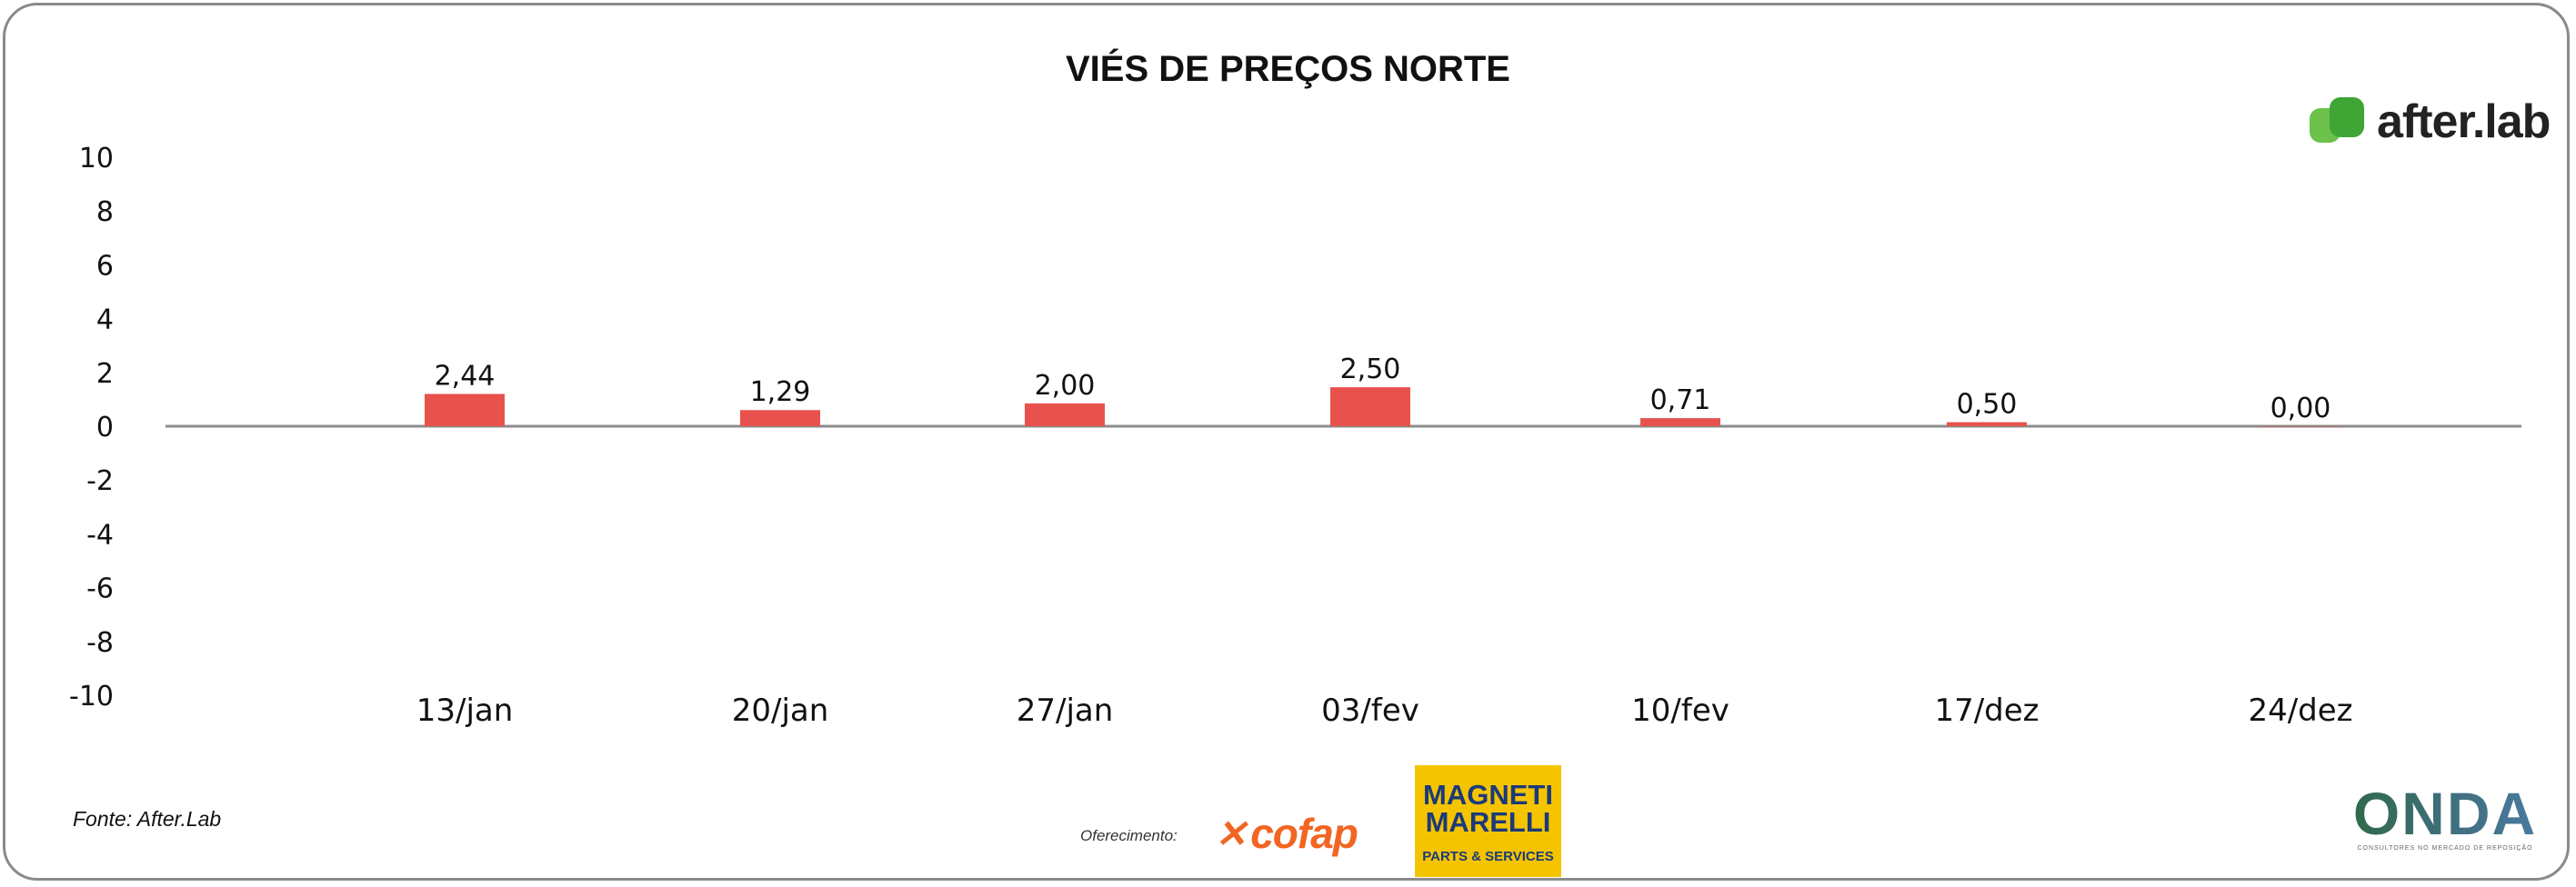  Describe the element at coordinates (1988, 405) in the screenshot. I see `data-label: 0,50` at that location.